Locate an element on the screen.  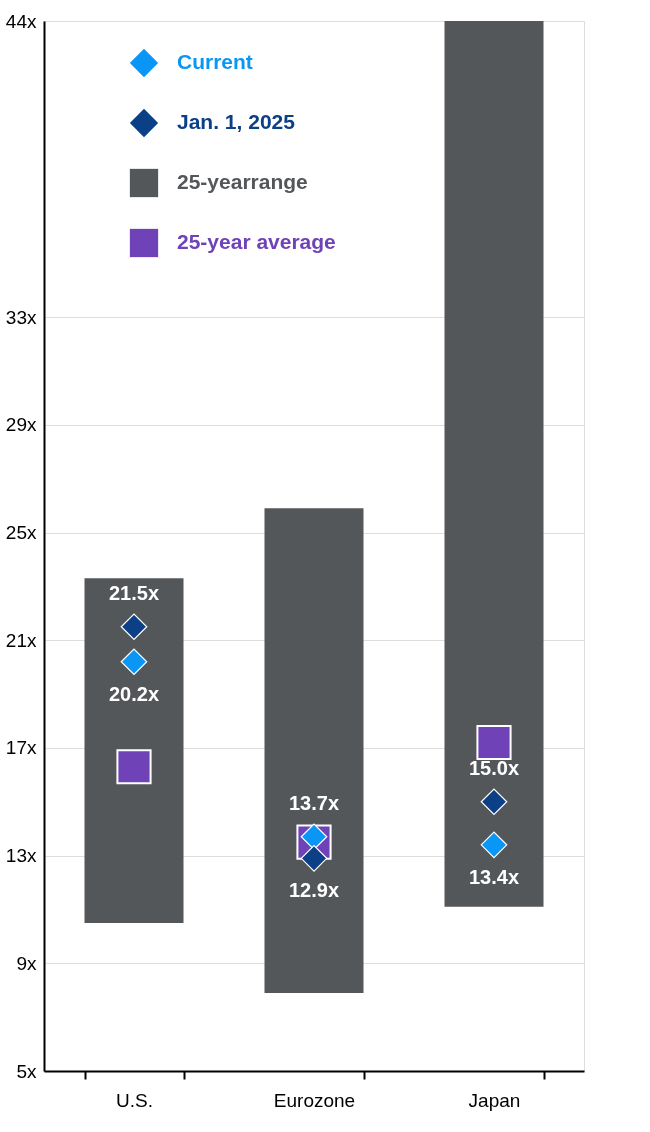
y-tick-label: 21x is located at coordinates (21, 640).